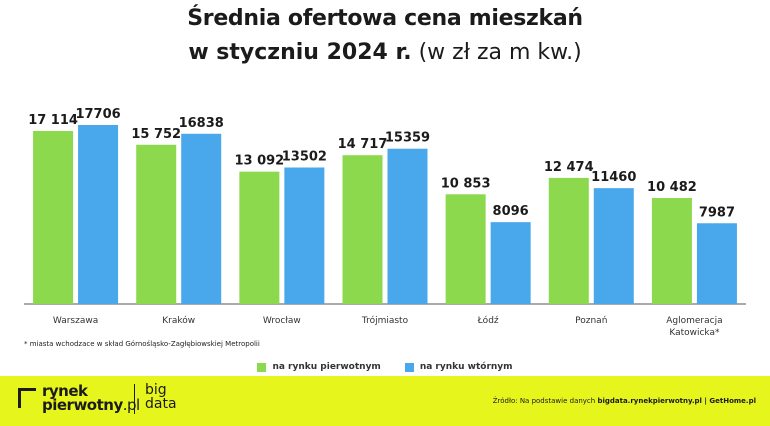 The height and width of the screenshot is (426, 770). Describe the element at coordinates (569, 167) in the screenshot. I see `data-label-primary: 12 474` at that location.